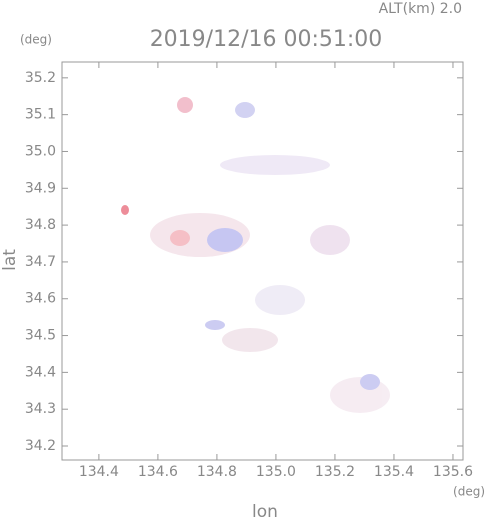 Image resolution: width=491 pixels, height=521 pixels. I want to click on y-tick-label: 34.2, so click(40, 446).